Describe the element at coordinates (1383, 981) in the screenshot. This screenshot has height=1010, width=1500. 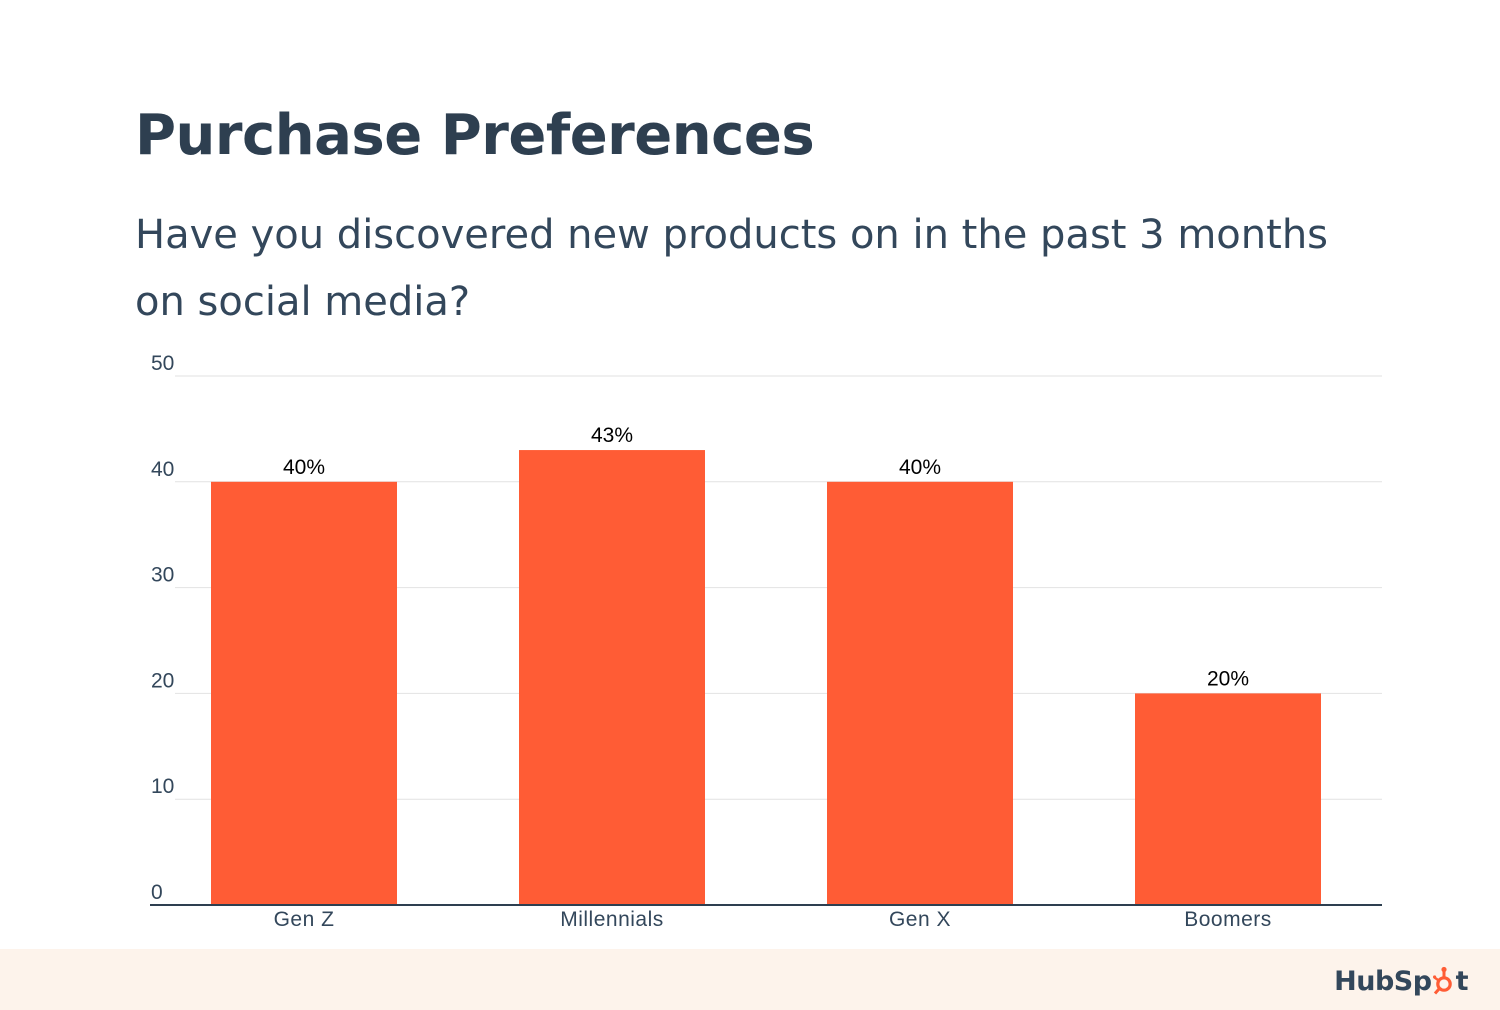
I see `logo-text-hub: HubSp` at that location.